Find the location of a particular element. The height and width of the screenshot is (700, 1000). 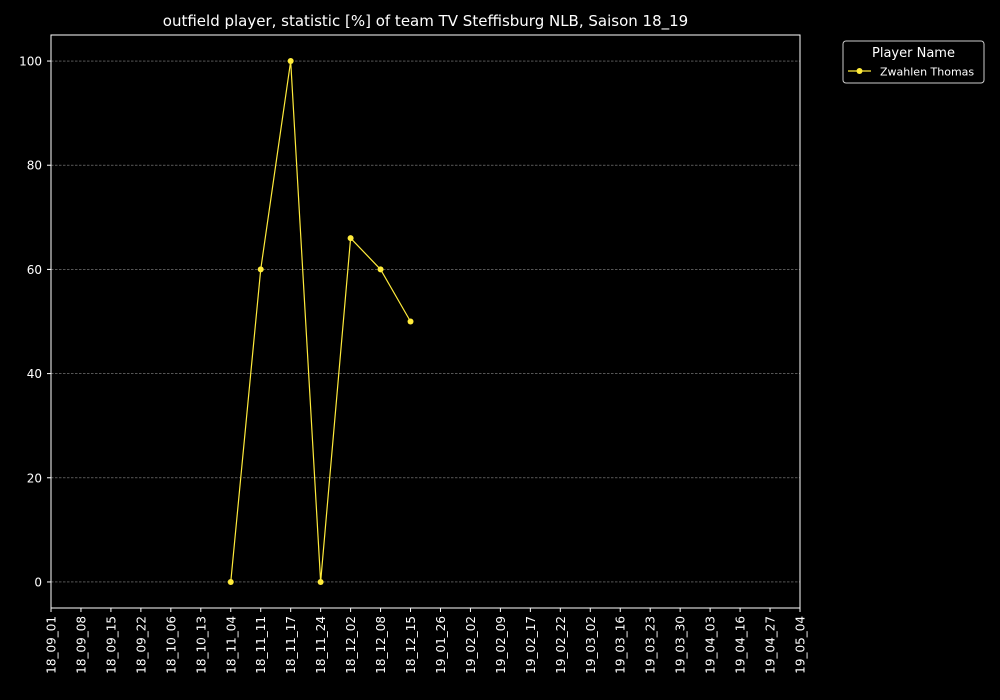

x-tick-label: 19_02_17 is located at coordinates (531, 645).